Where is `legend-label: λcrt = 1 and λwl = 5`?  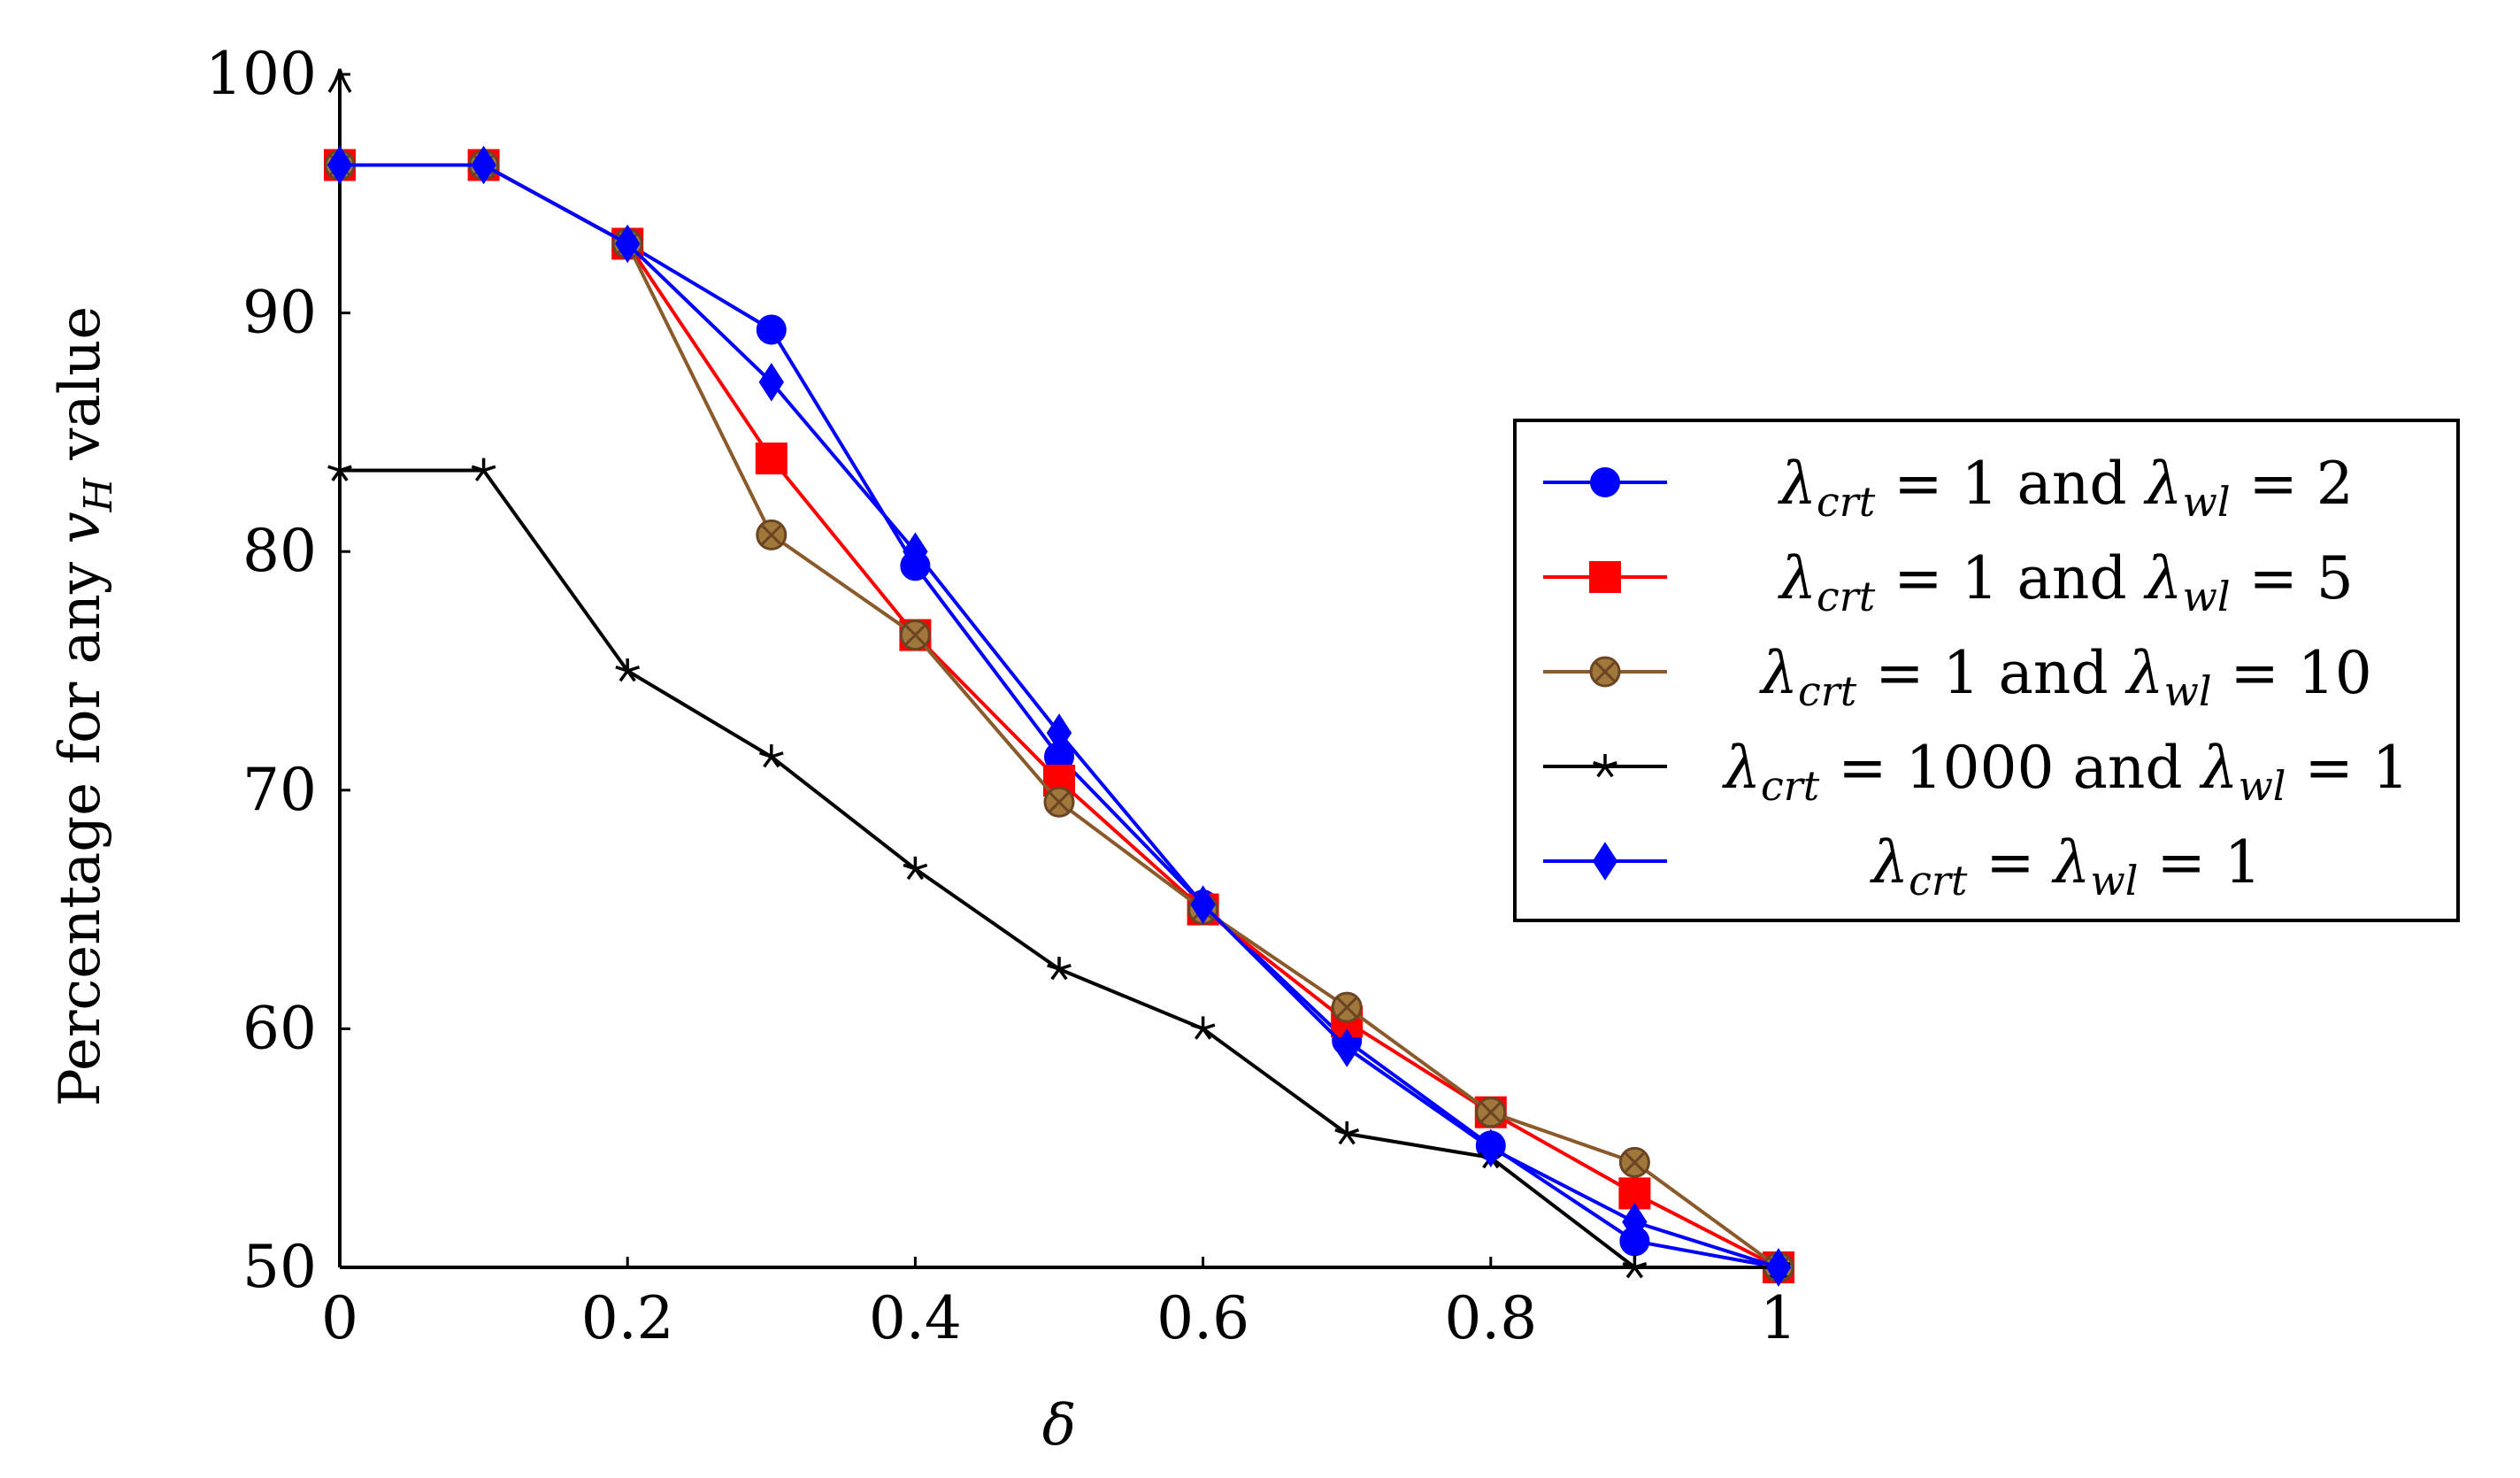 legend-label: λcrt = 1 and λwl = 5 is located at coordinates (2065, 582).